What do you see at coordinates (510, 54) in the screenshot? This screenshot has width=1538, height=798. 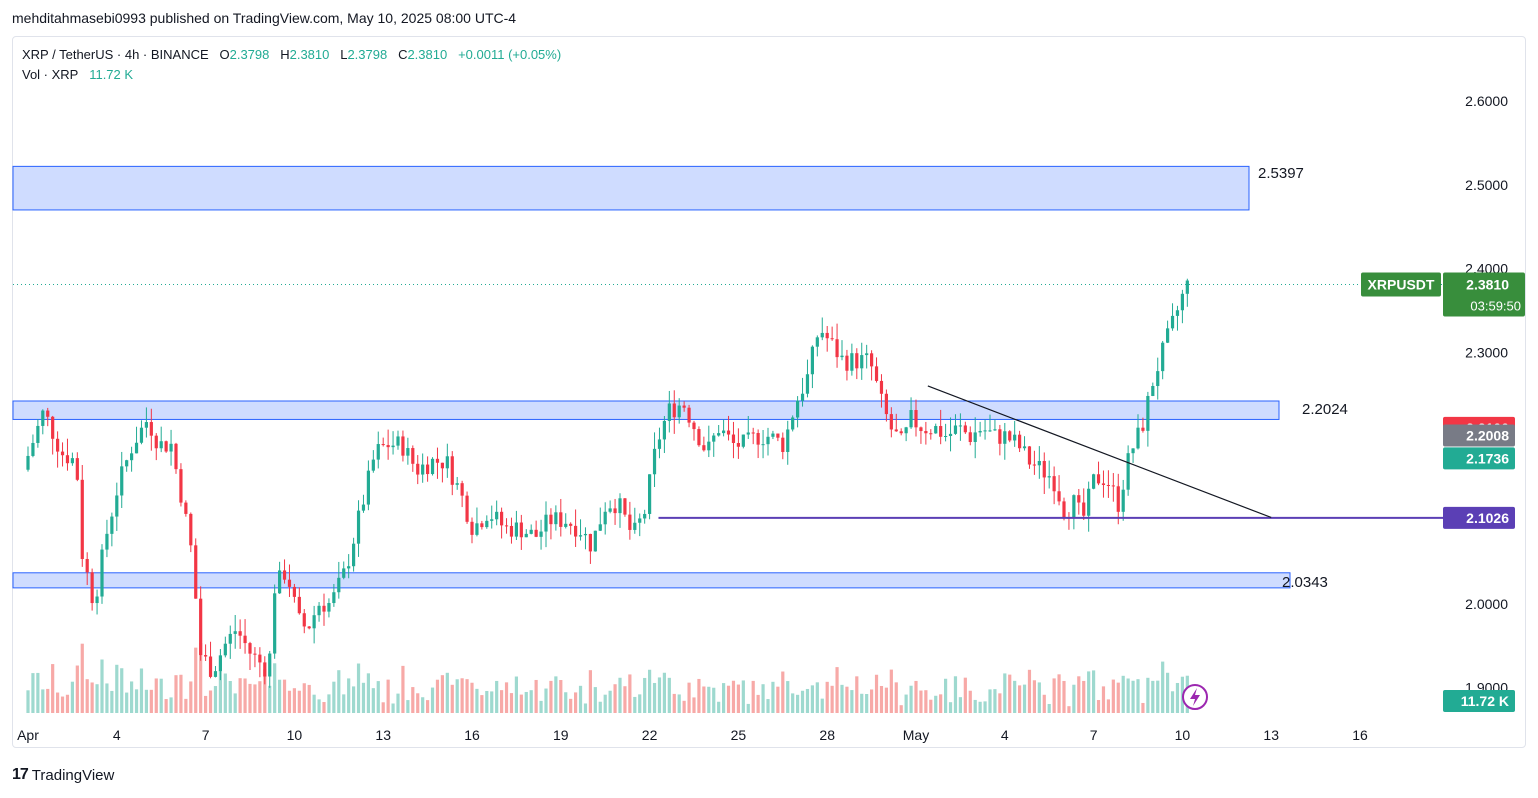 I see `change-value: +0.0011 (+0.05%)` at bounding box center [510, 54].